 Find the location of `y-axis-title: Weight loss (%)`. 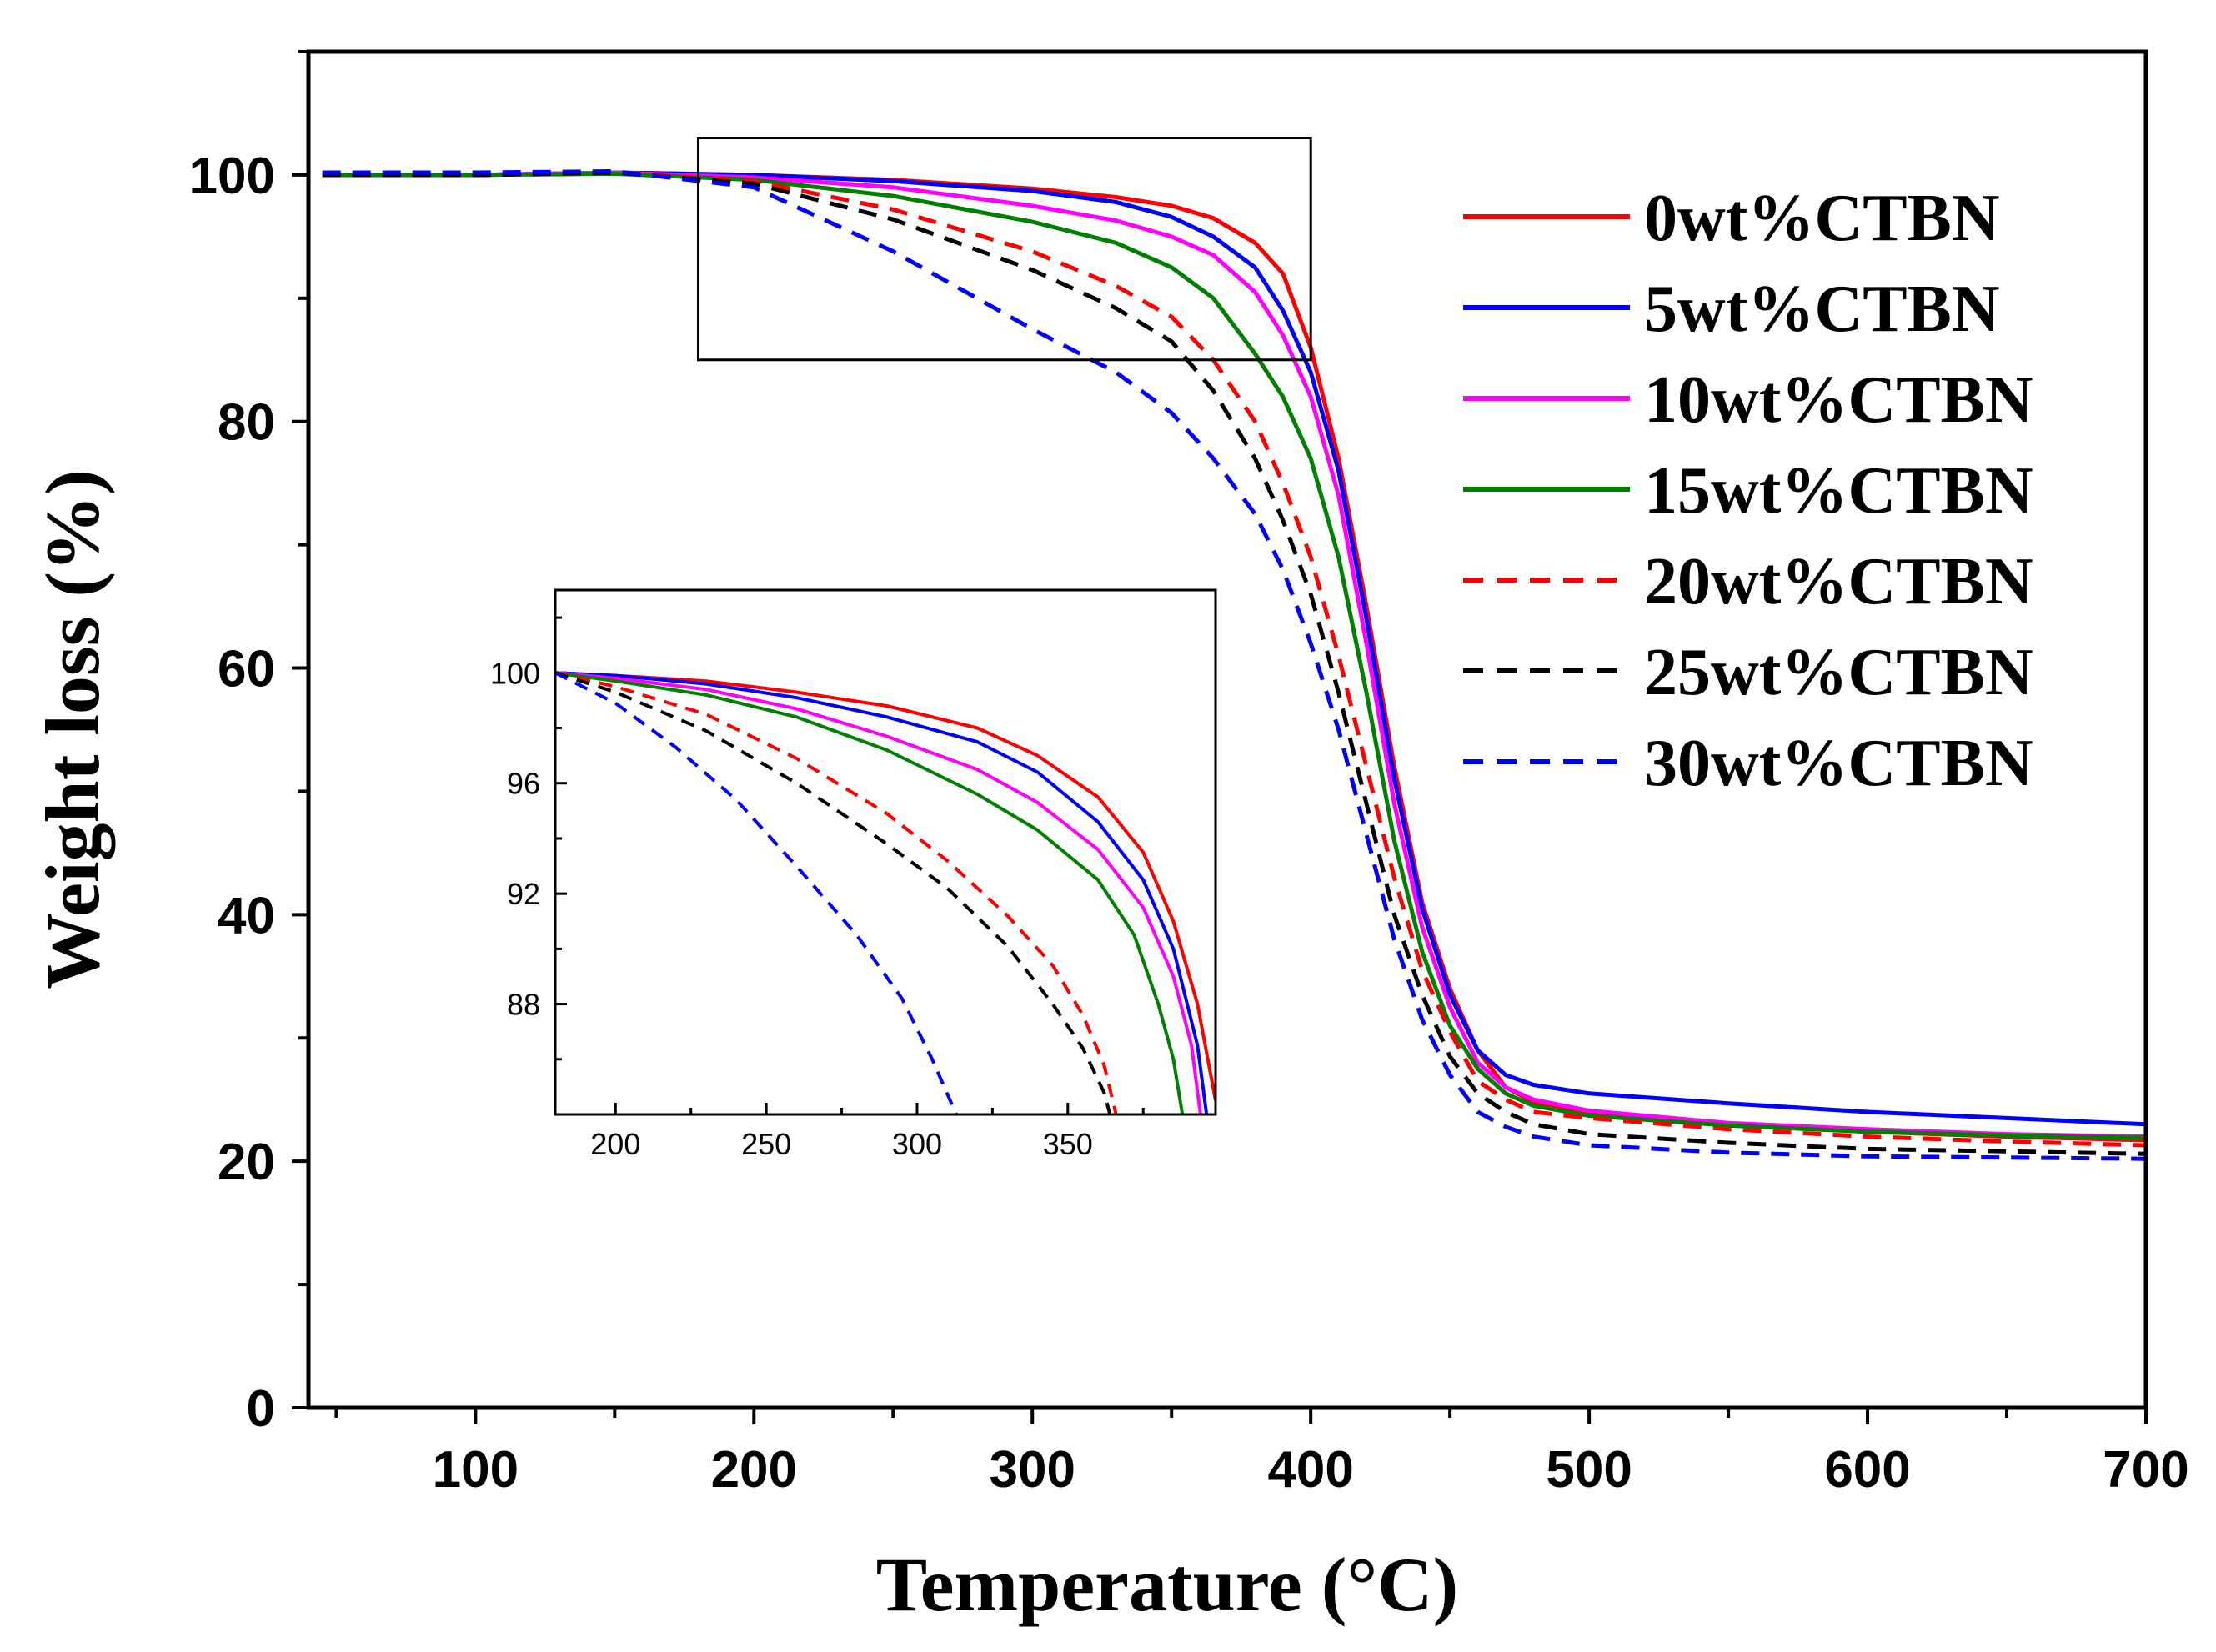

y-axis-title: Weight loss (%) is located at coordinates (72, 729).